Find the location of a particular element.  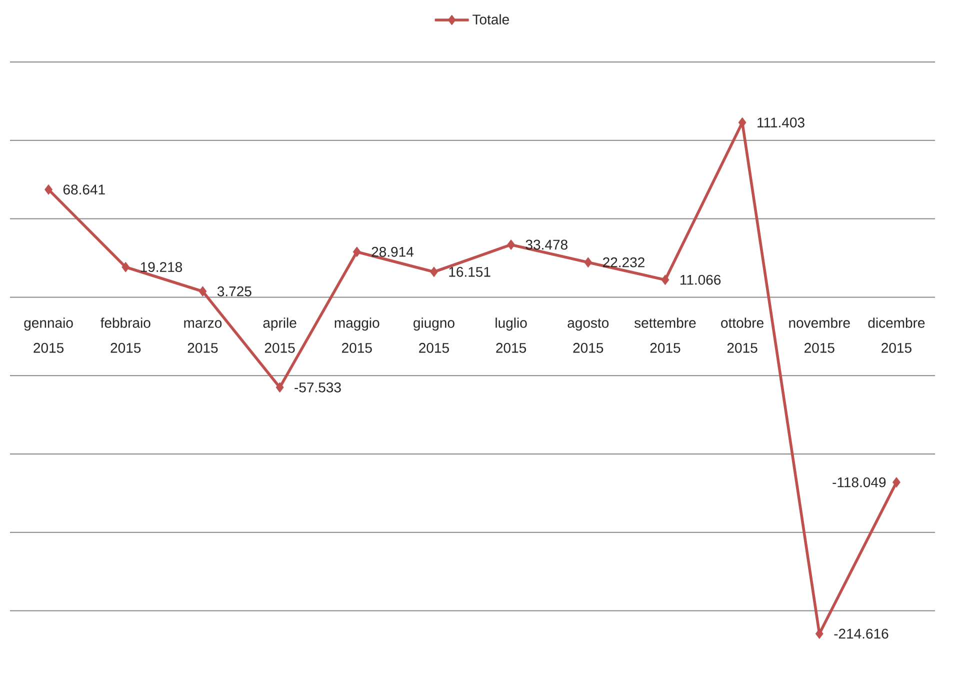

data-label: -214.616 is located at coordinates (861, 633).